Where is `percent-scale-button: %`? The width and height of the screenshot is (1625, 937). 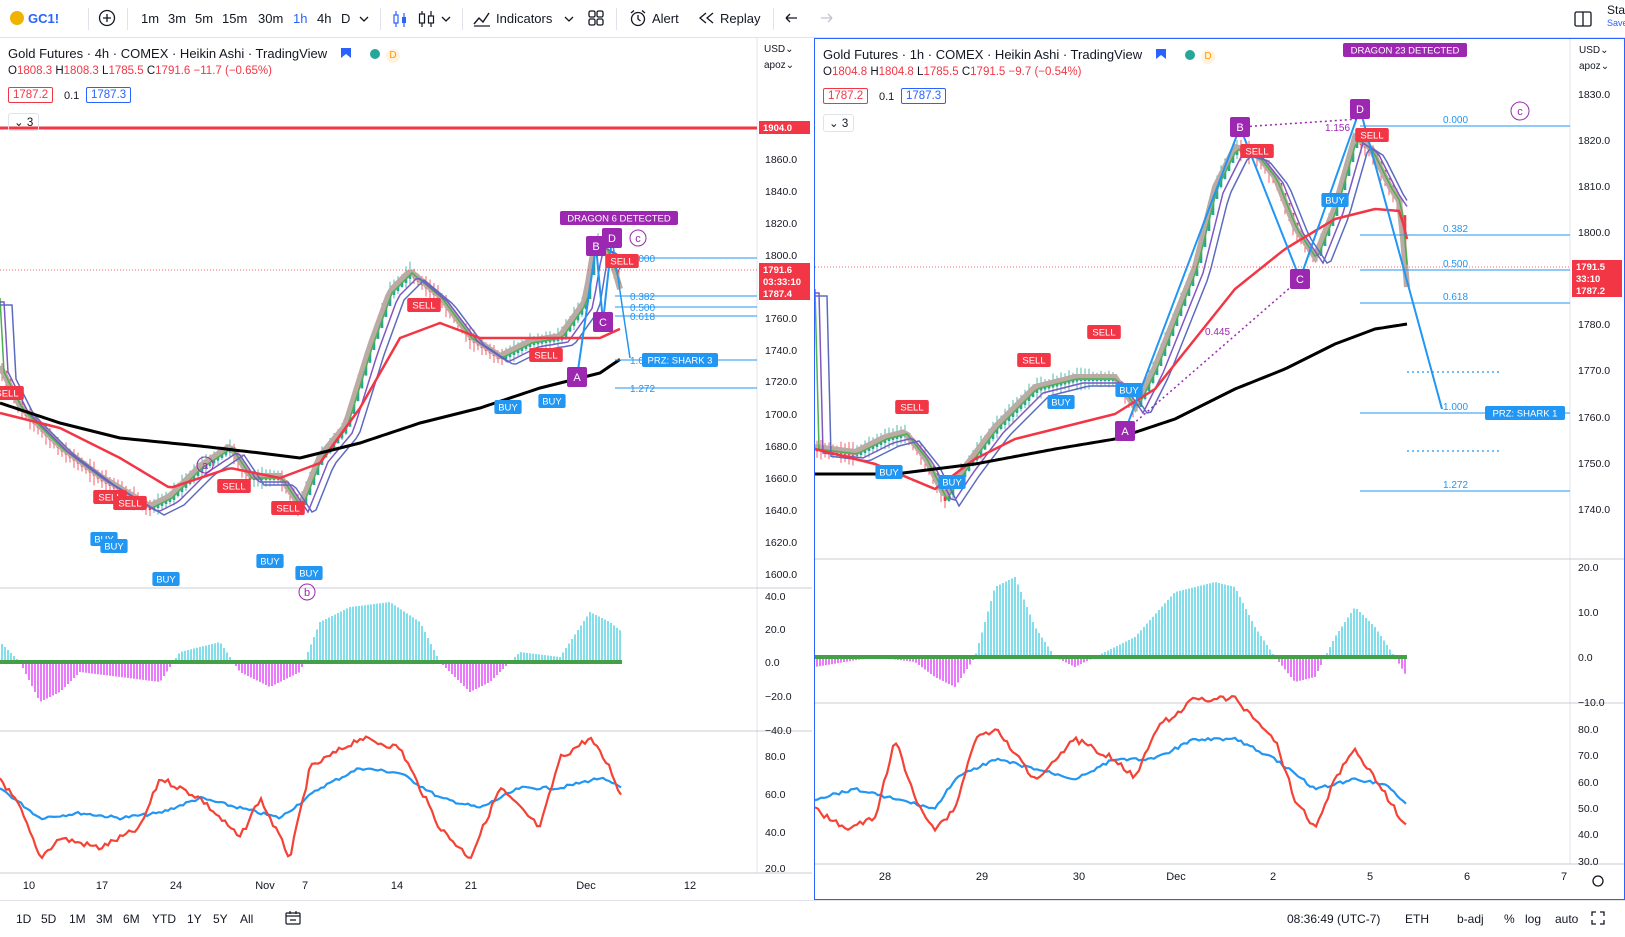
percent-scale-button: % is located at coordinates (1509, 919).